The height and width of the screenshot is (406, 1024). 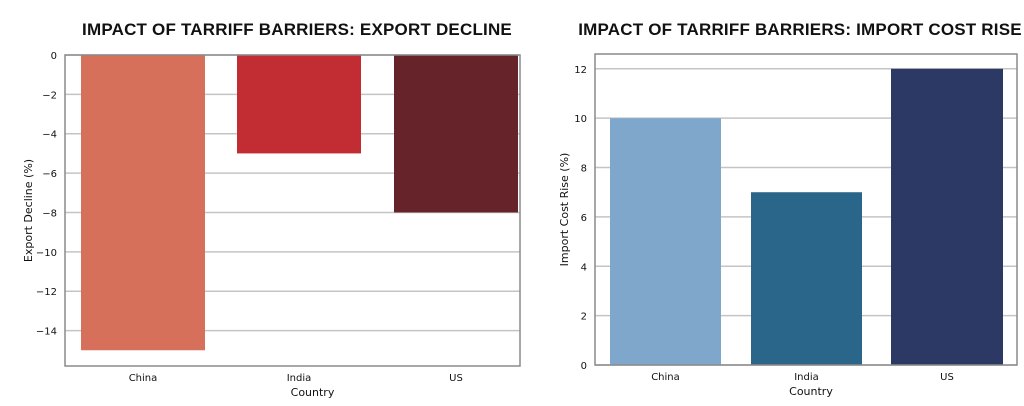 I want to click on import-xtick-label: US, so click(x=947, y=377).